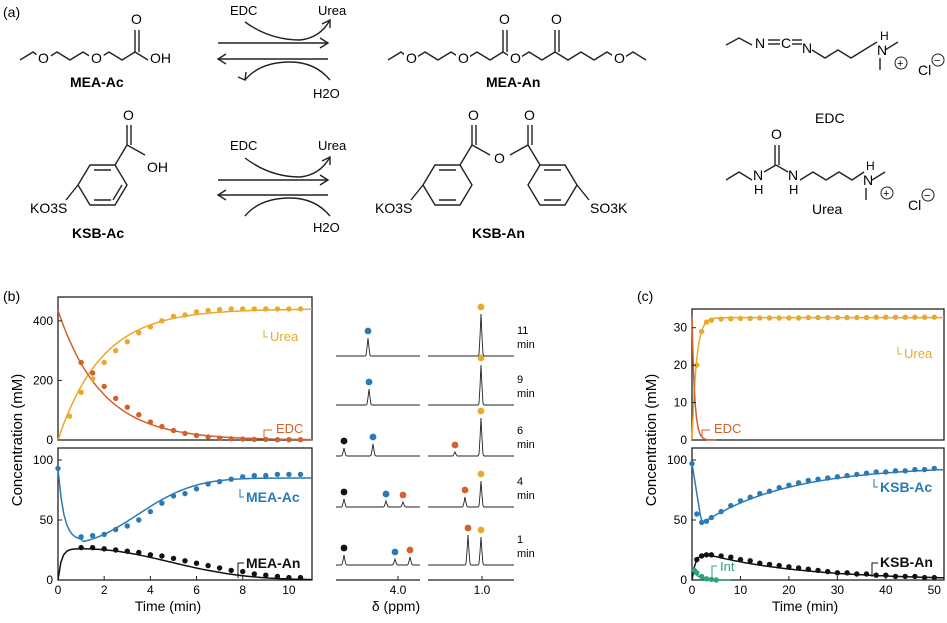  I want to click on c-urea-leader, so click(899, 351).